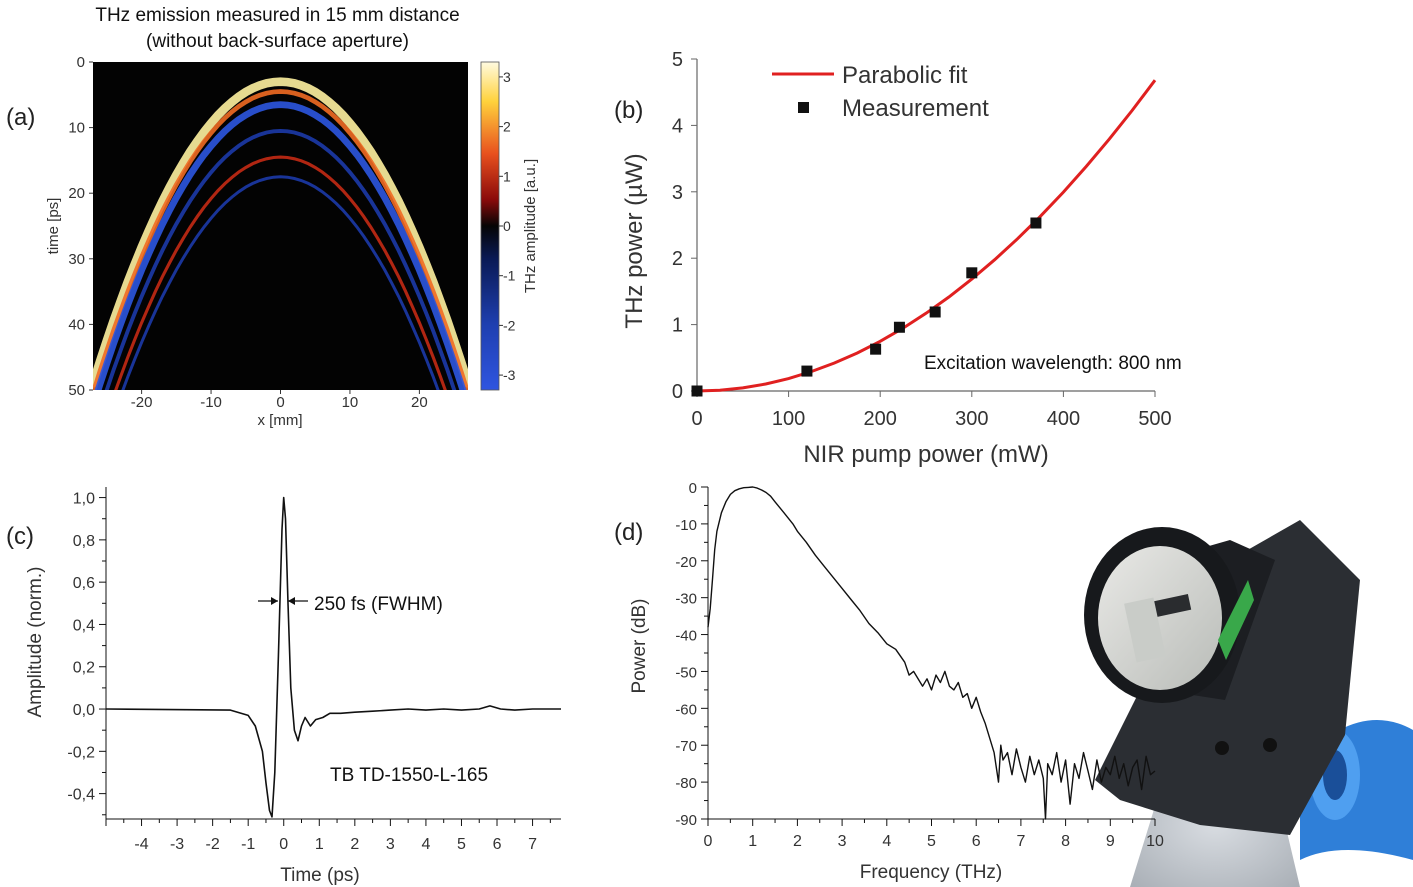 The height and width of the screenshot is (887, 1413). What do you see at coordinates (84, 710) in the screenshot?
I see `time-y-tick-label: 0,0` at bounding box center [84, 710].